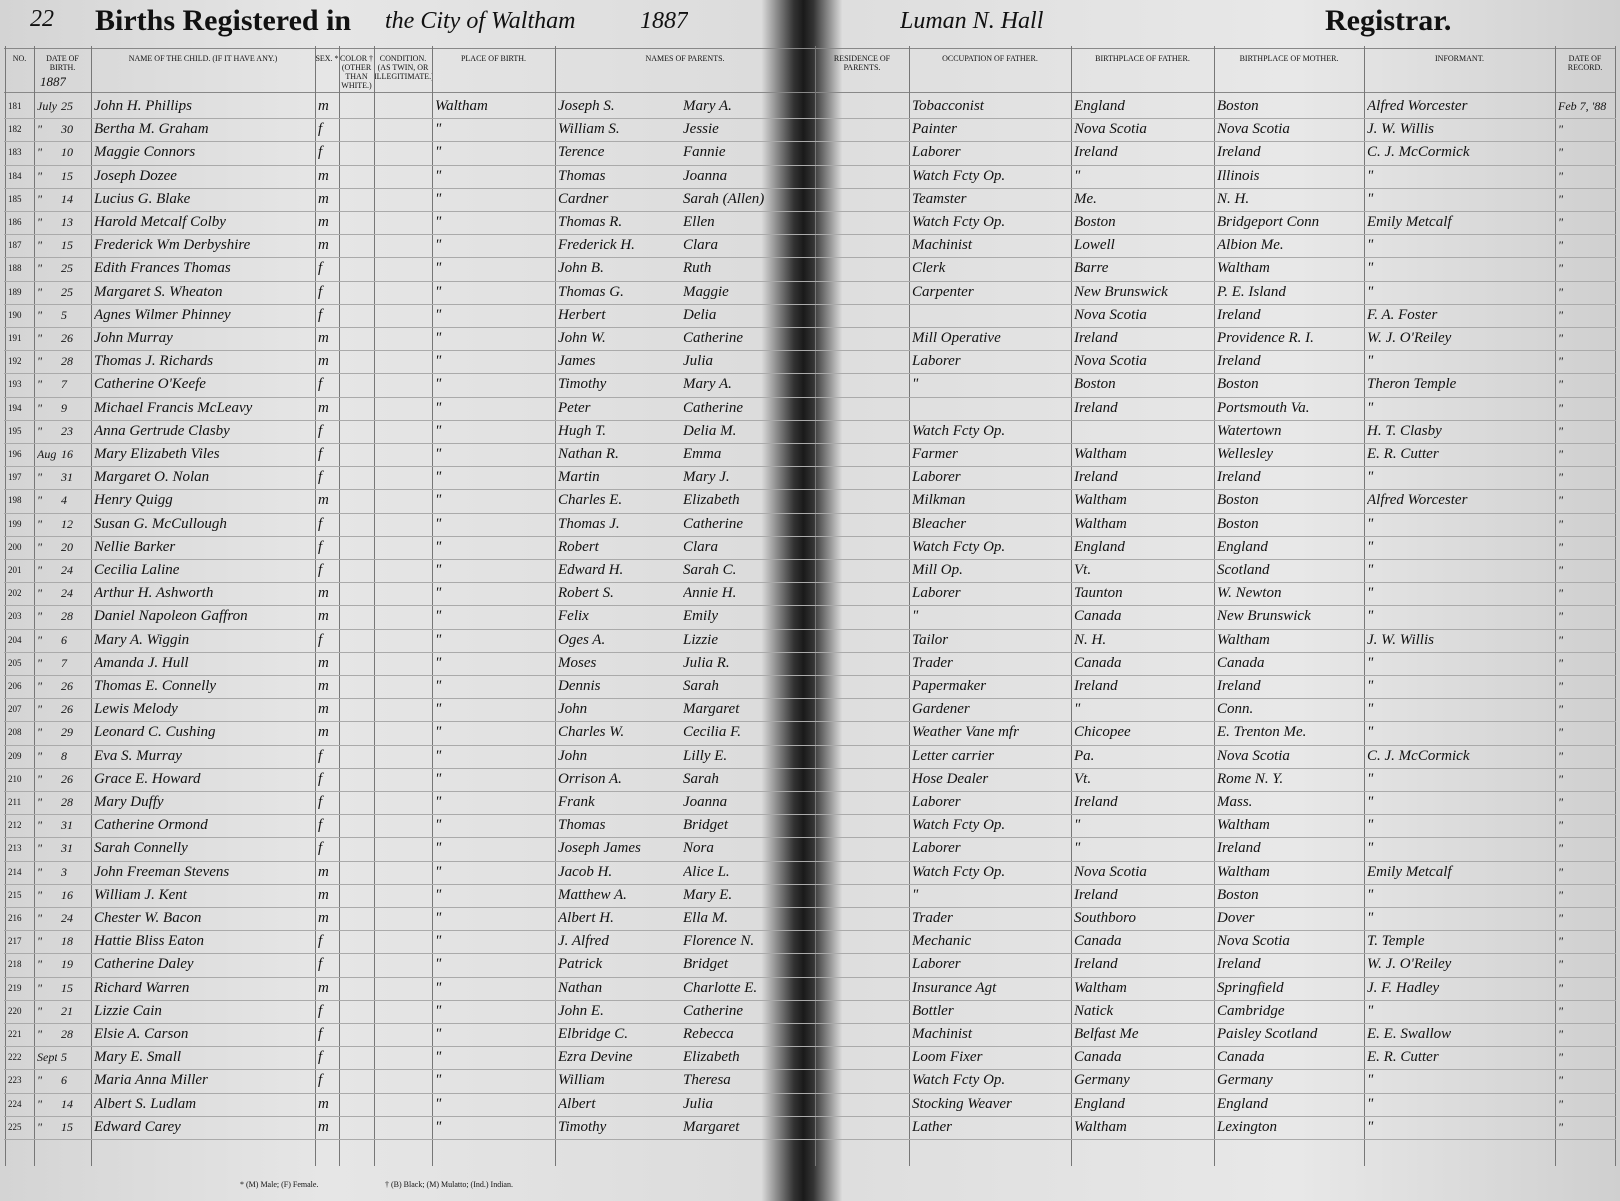 This screenshot has height=1201, width=1620. Describe the element at coordinates (573, 755) in the screenshot. I see `cell: John` at that location.